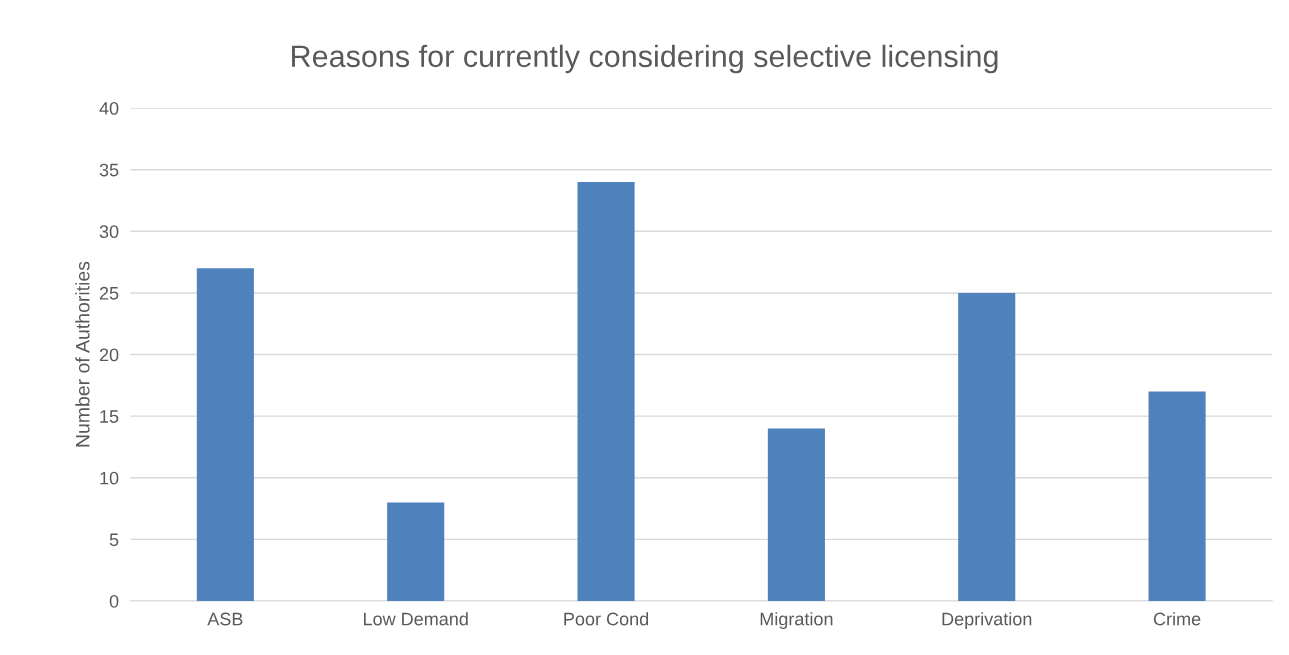 The image size is (1289, 655). I want to click on x-tick-label: Poor Cond, so click(606, 619).